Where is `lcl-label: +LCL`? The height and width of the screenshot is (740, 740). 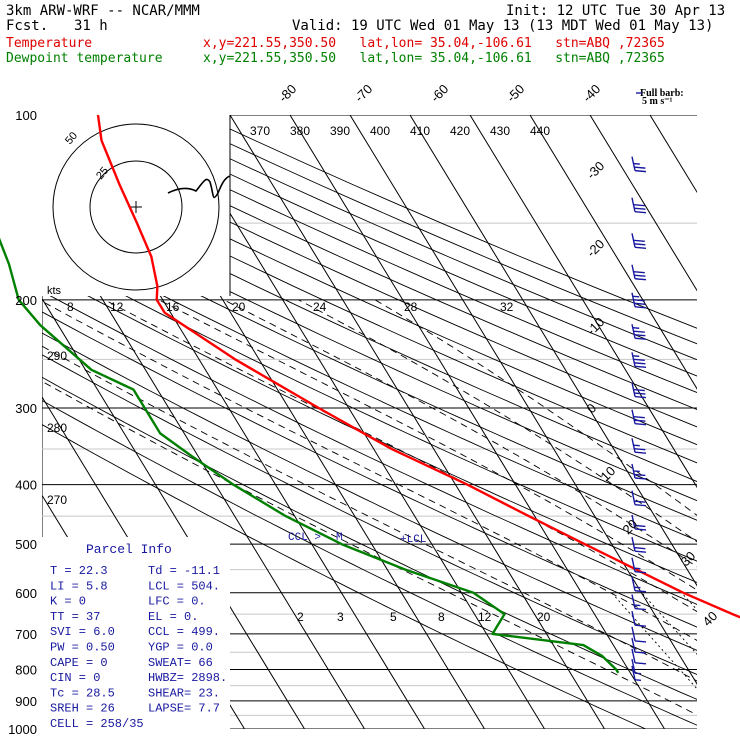 lcl-label: +LCL is located at coordinates (413, 540).